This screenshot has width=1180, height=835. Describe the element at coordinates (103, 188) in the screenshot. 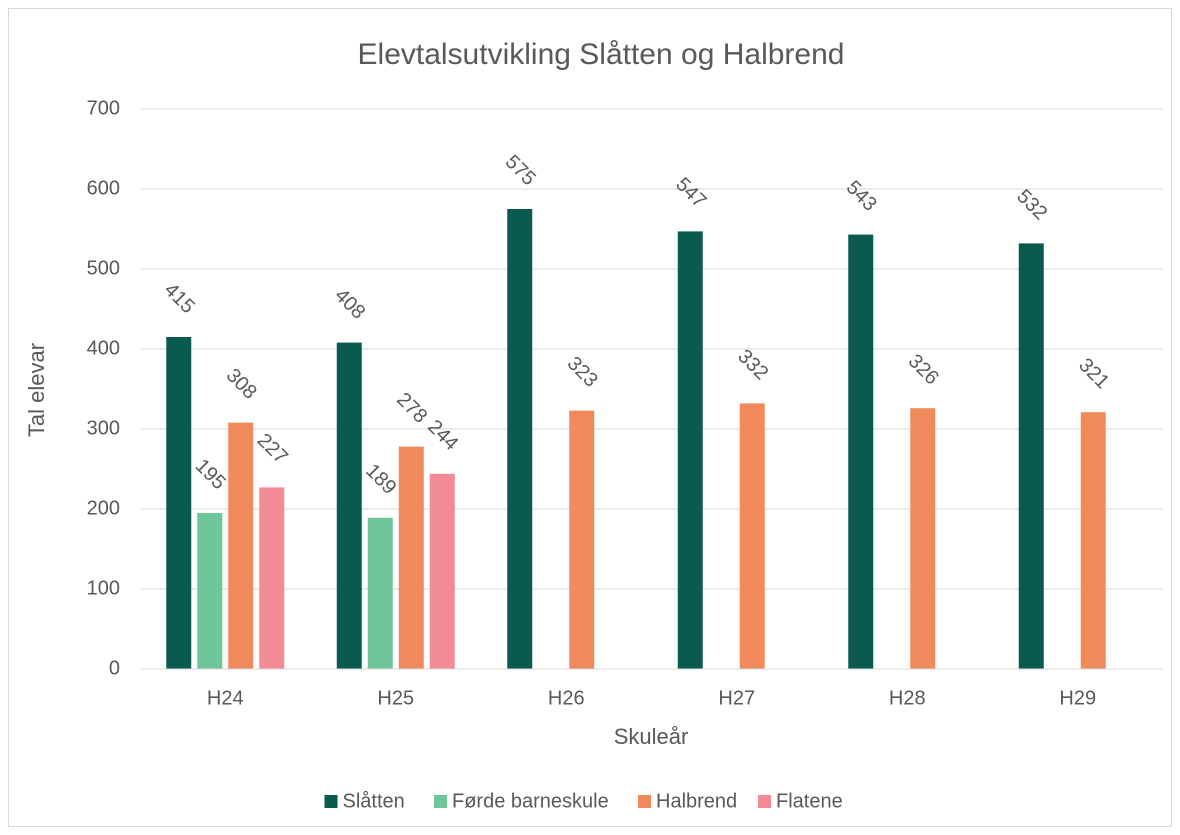

I see `y-tick-label: 600` at that location.